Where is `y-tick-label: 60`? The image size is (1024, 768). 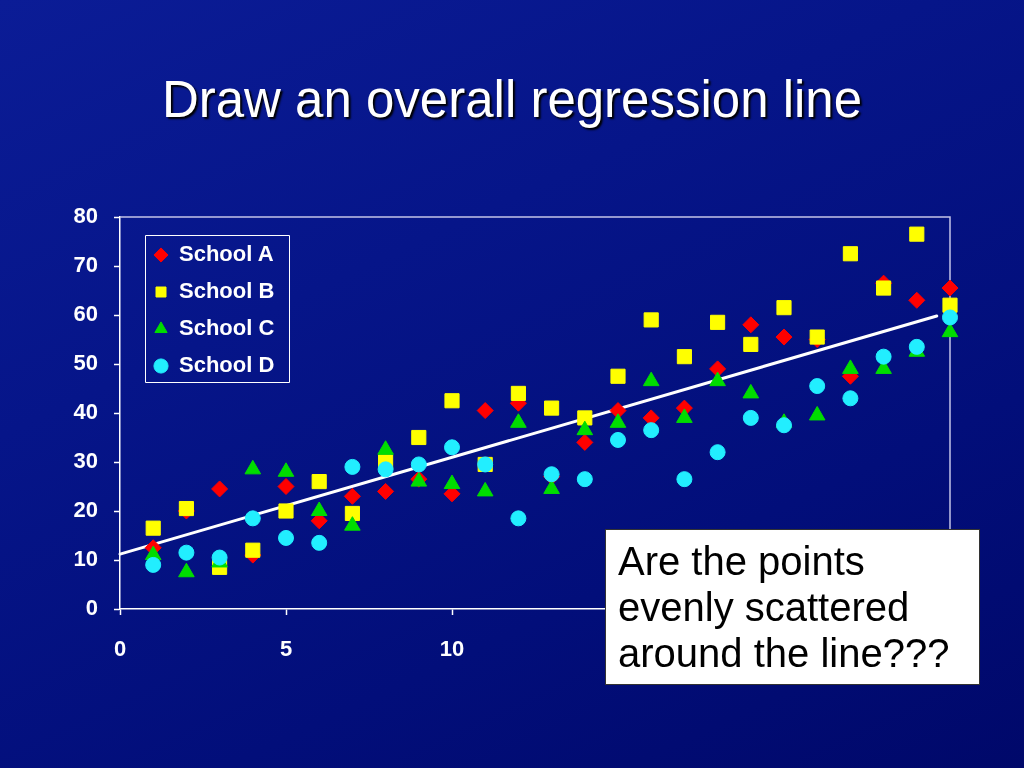 y-tick-label: 60 is located at coordinates (85, 314).